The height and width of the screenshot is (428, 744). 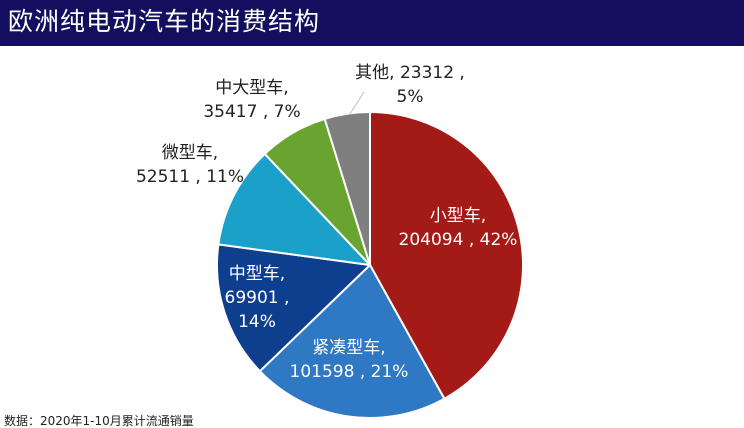 What do you see at coordinates (164, 21) in the screenshot?
I see `page-title: 欧洲纯电动汽车的消费结构` at bounding box center [164, 21].